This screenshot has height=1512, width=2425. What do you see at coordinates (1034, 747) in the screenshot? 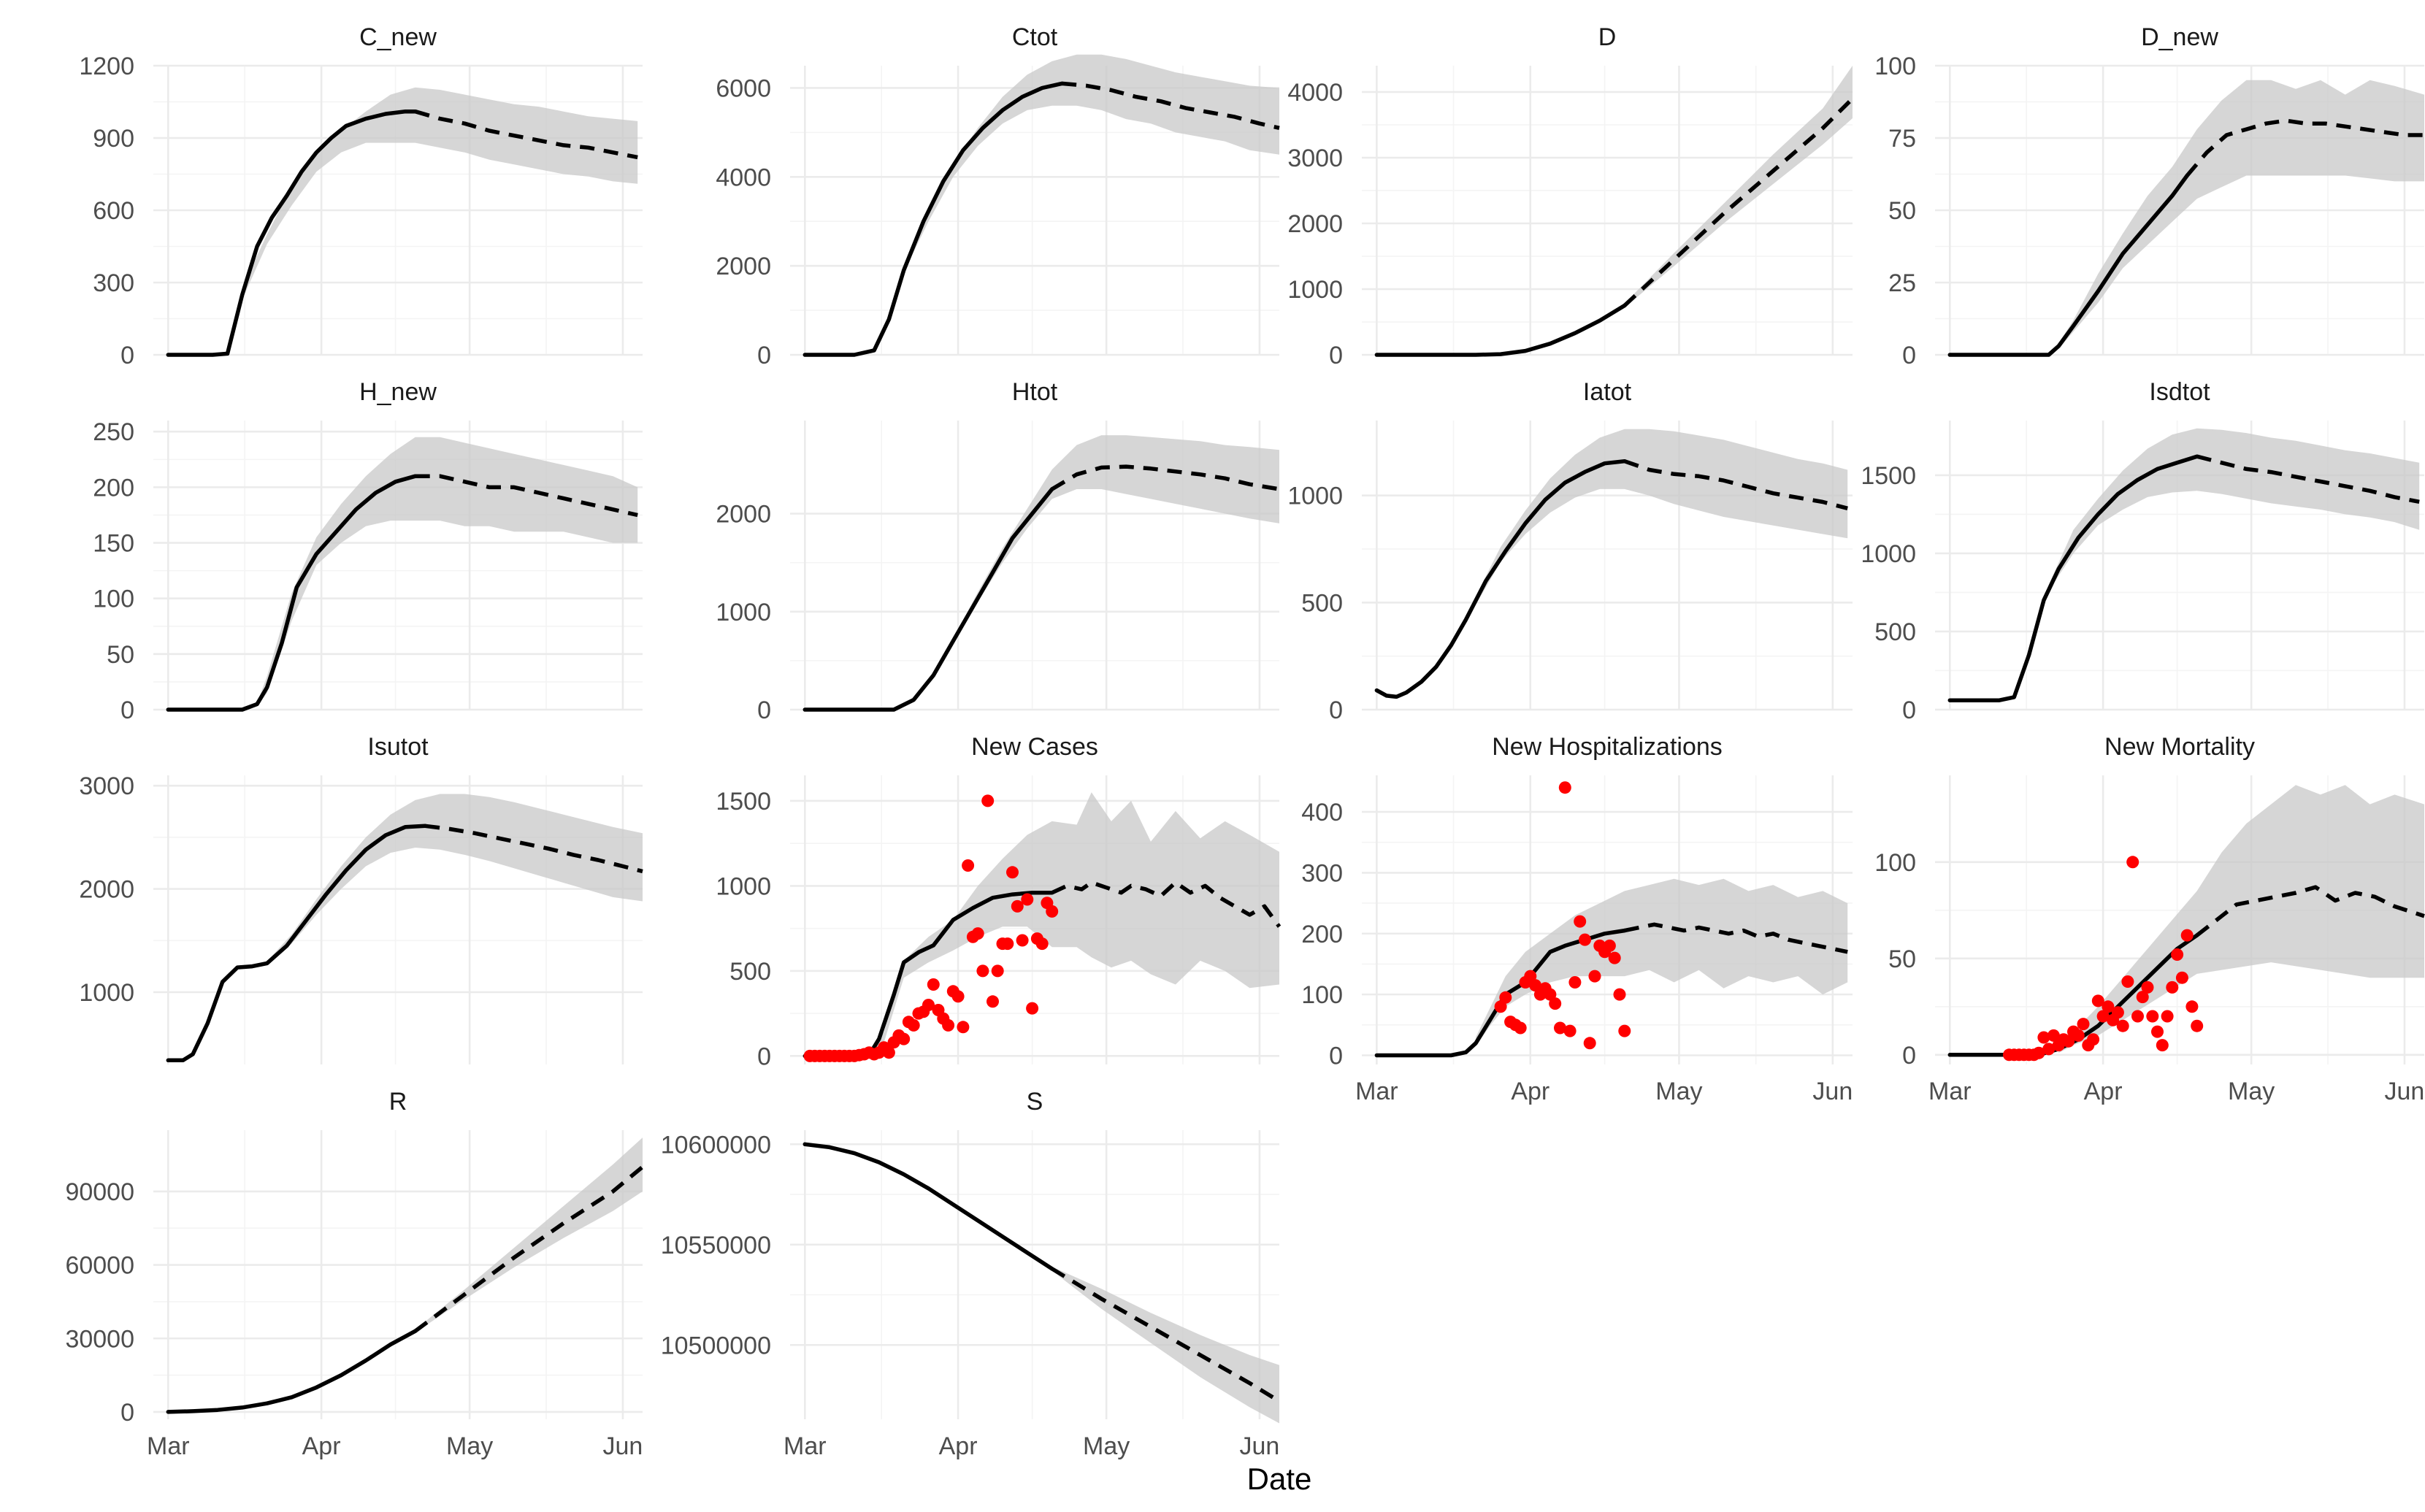
I see `panel-title: New Cases` at bounding box center [1034, 747].